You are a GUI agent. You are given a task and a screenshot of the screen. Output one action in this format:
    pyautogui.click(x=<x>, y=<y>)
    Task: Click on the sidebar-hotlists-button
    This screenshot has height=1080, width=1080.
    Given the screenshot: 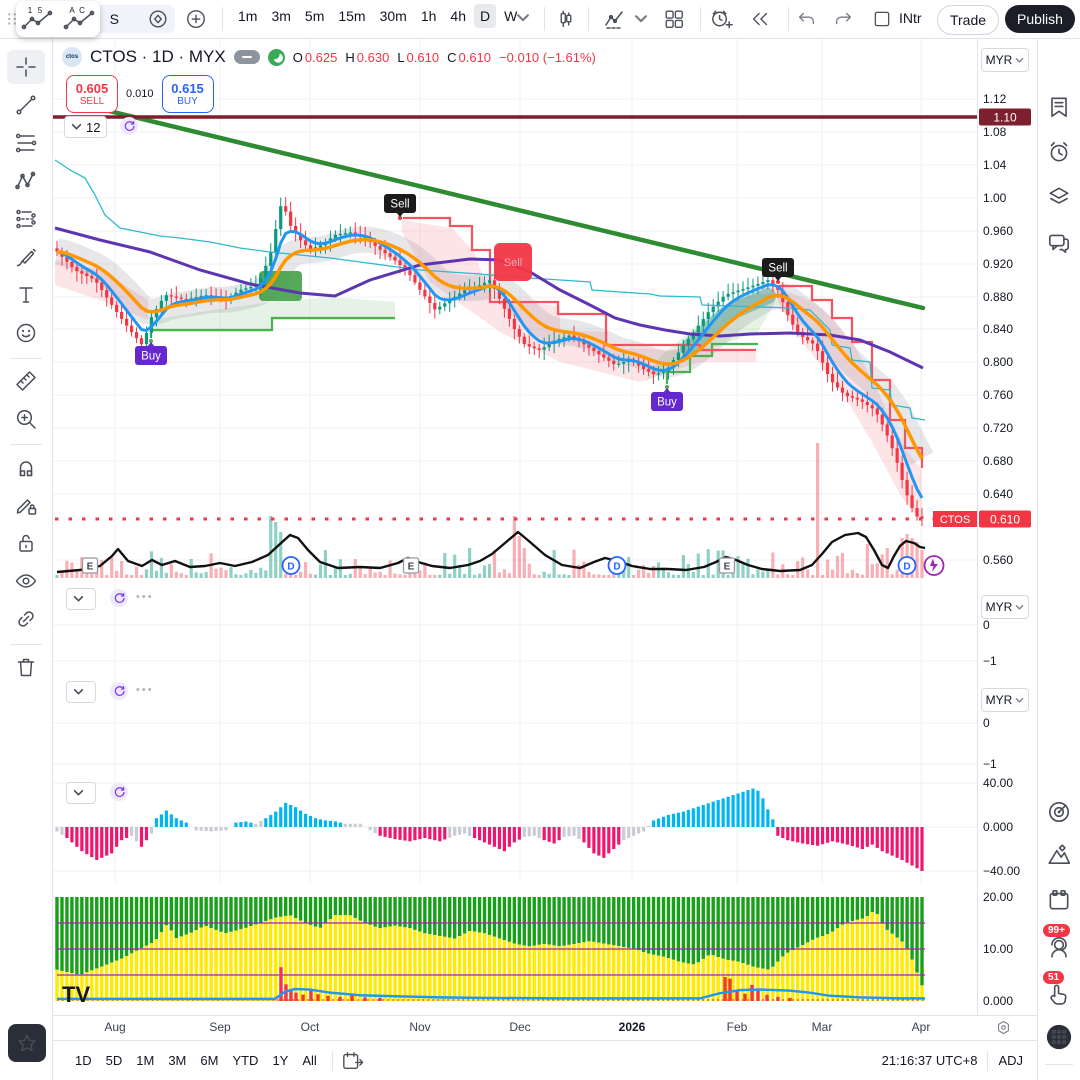 What is the action you would take?
    pyautogui.click(x=1059, y=812)
    